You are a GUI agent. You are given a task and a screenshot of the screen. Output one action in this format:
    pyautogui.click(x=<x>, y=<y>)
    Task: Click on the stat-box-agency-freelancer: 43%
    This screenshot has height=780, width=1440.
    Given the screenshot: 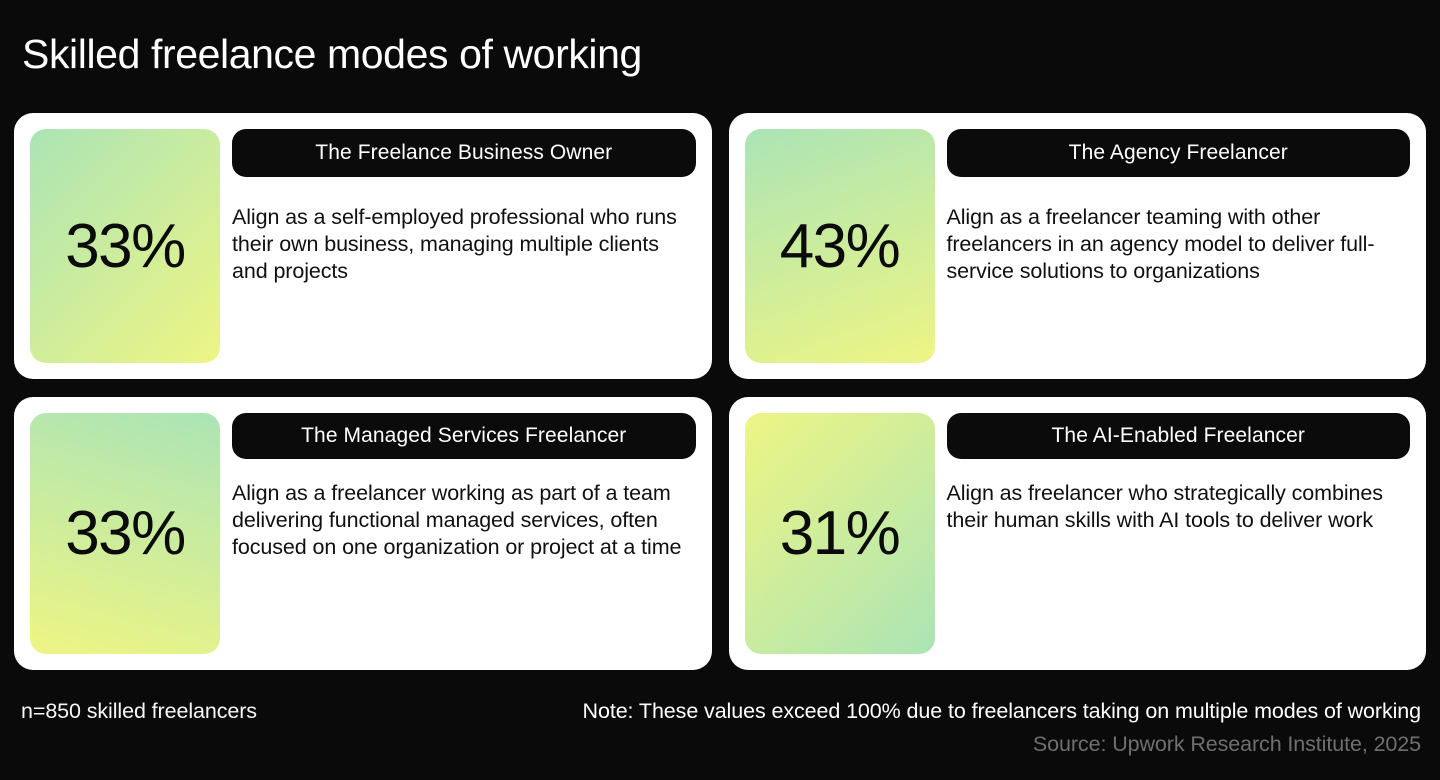 What is the action you would take?
    pyautogui.click(x=839, y=246)
    